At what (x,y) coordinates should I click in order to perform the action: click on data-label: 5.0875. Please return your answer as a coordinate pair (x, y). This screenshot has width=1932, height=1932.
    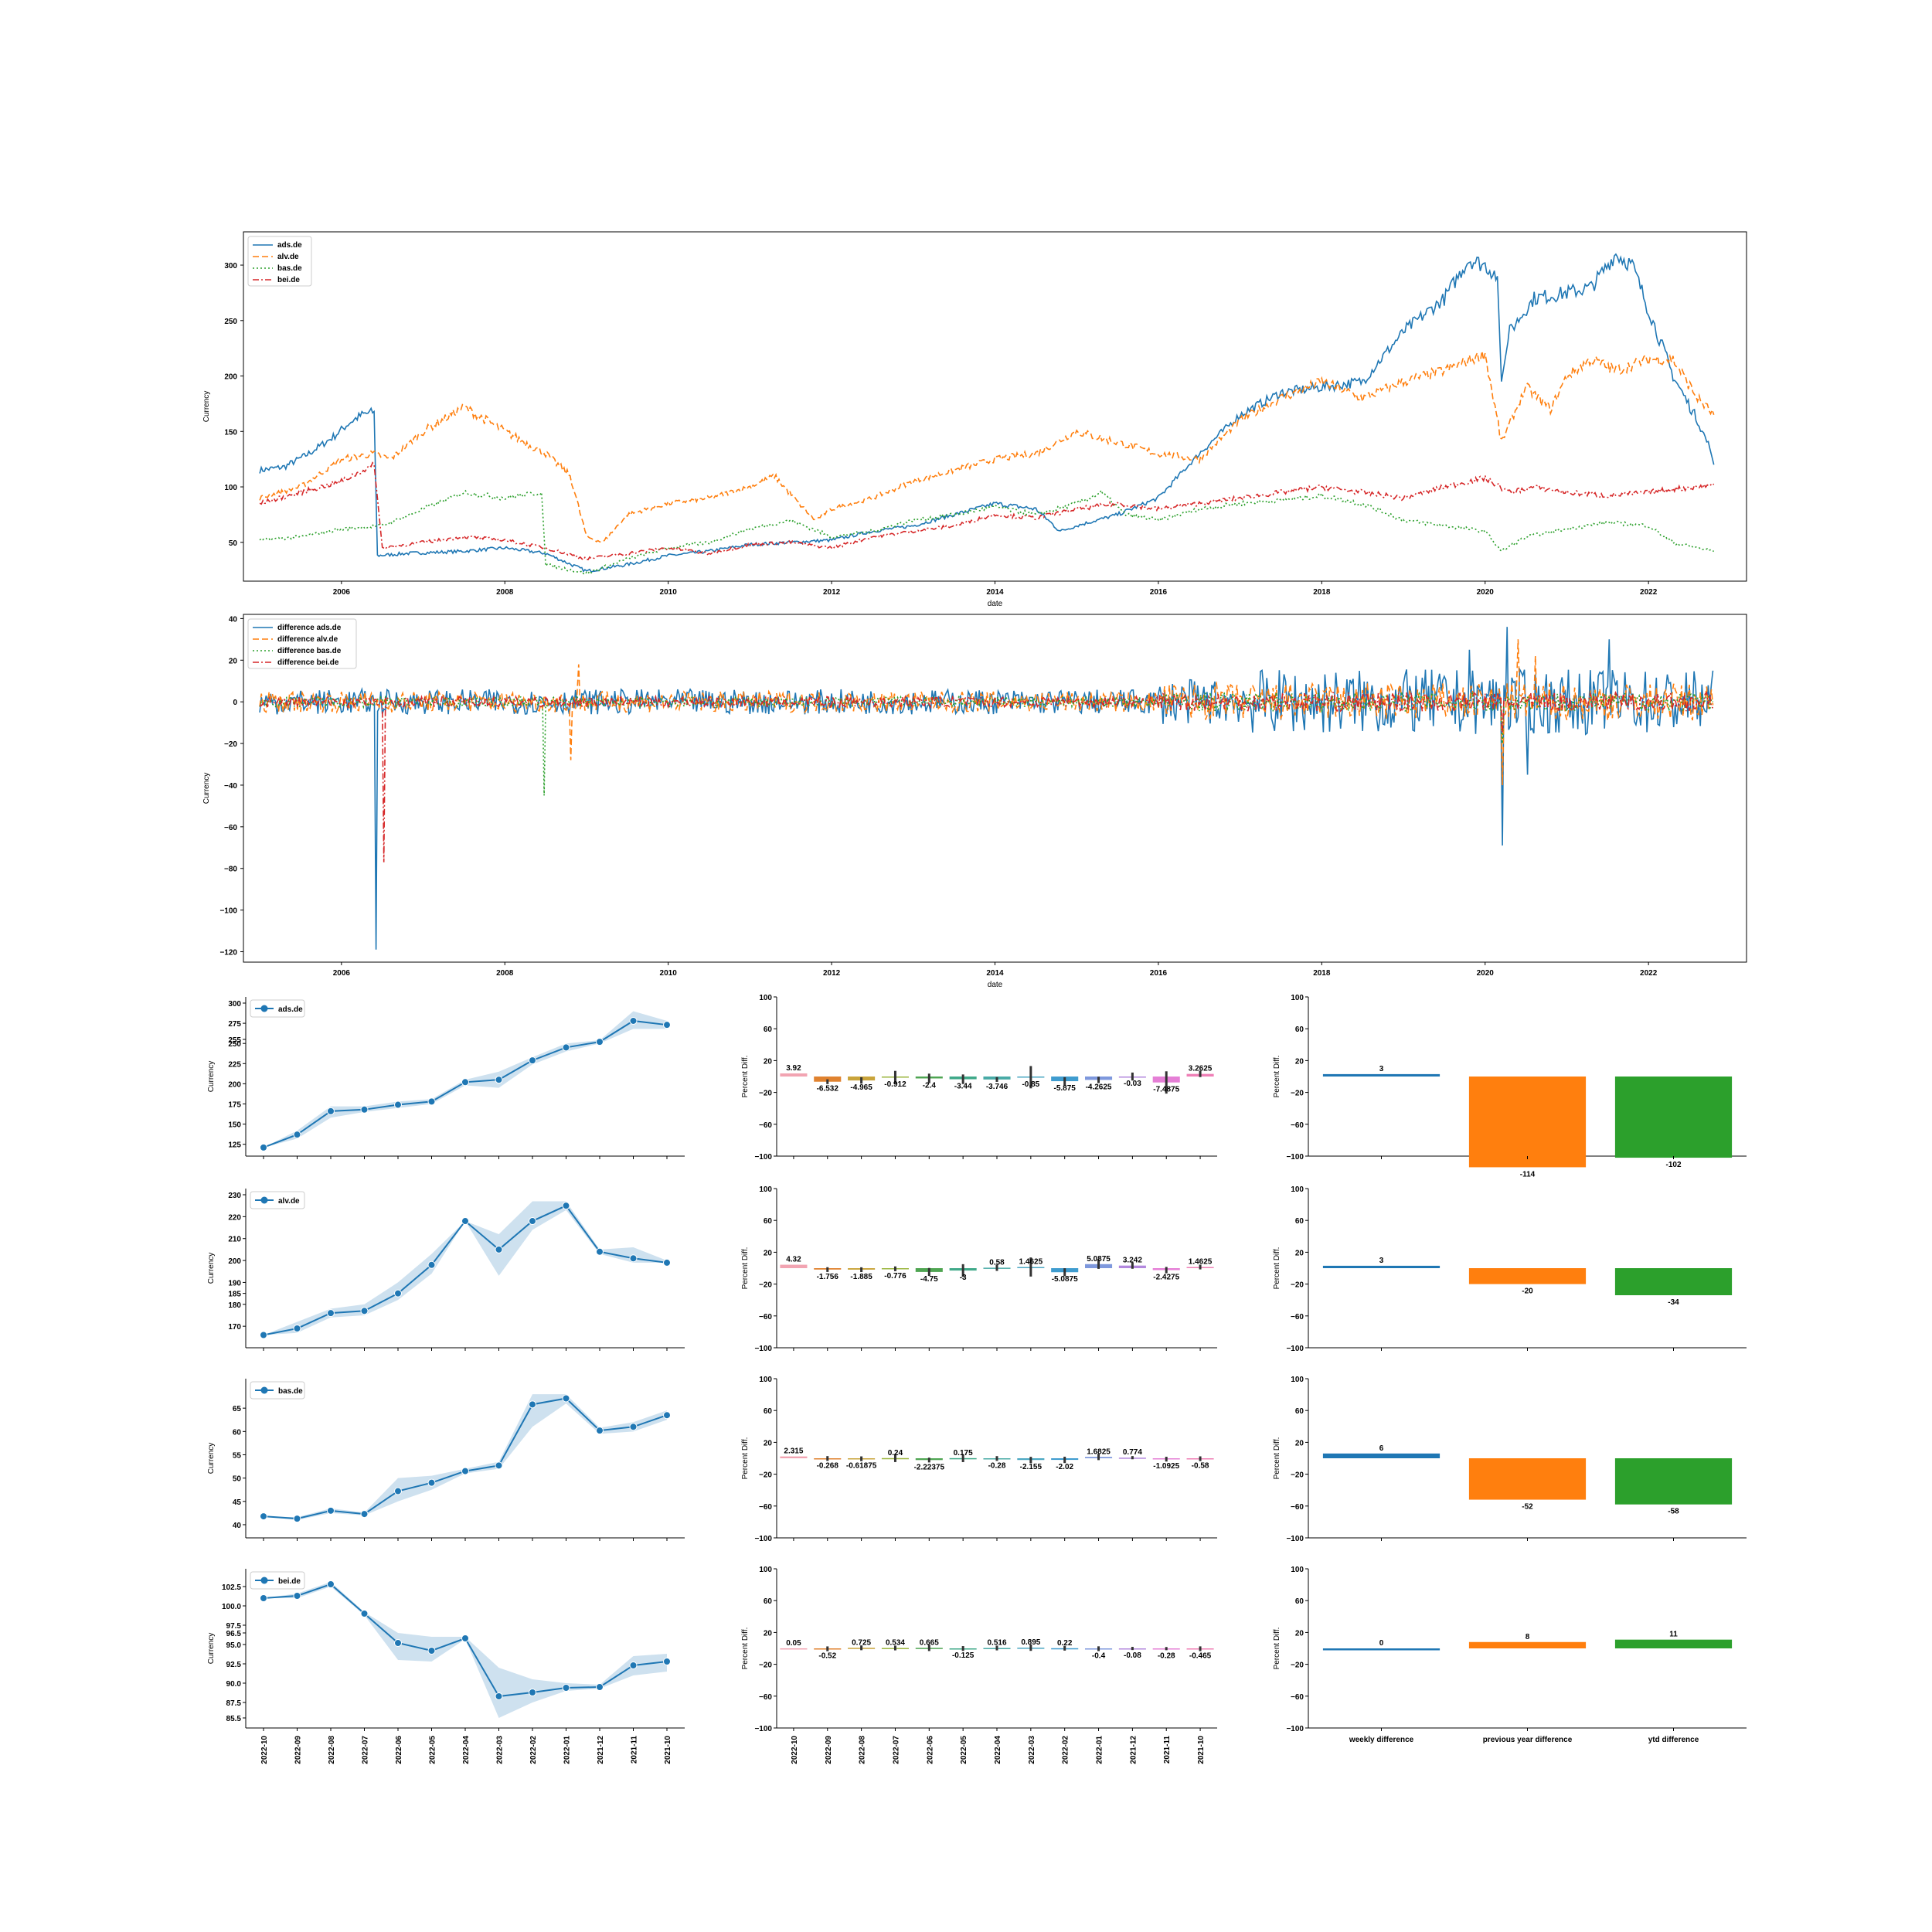
    Looking at the image, I should click on (1099, 1260).